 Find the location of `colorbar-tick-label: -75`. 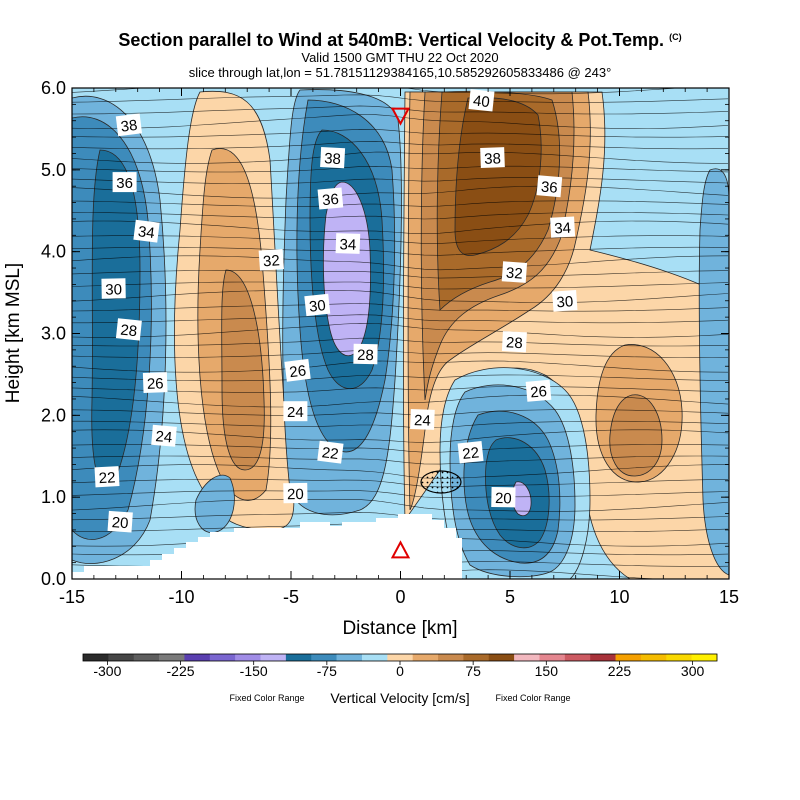

colorbar-tick-label: -75 is located at coordinates (327, 671).